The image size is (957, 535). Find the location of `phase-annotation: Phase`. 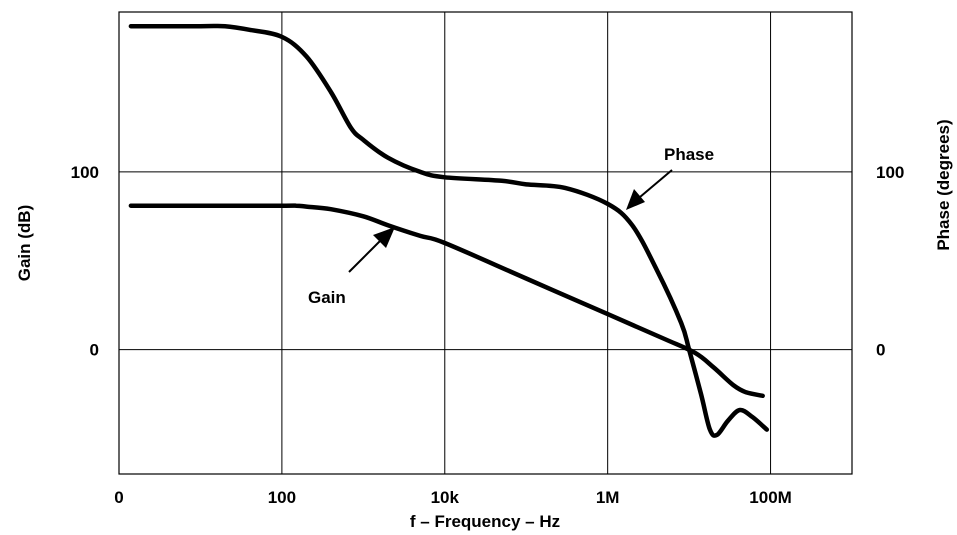

phase-annotation: Phase is located at coordinates (689, 154).